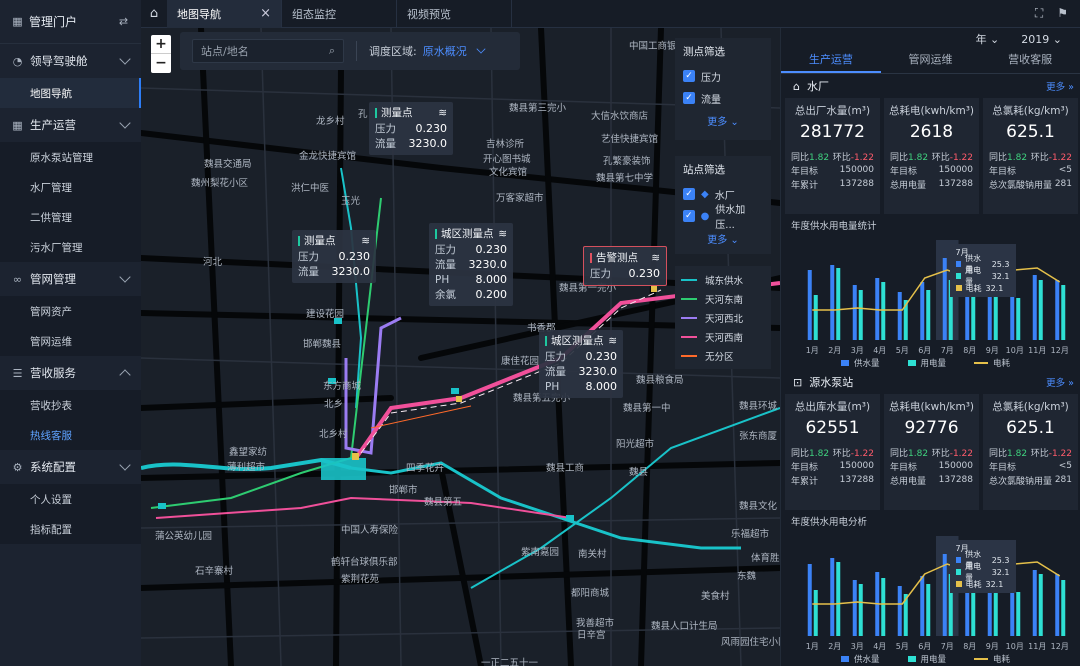 Image resolution: width=1080 pixels, height=666 pixels. Describe the element at coordinates (581, 364) in the screenshot. I see `city-point-popup: 城区测量点 ≋ 压力 0.230 流量 3230.0 PH 8.000` at that location.